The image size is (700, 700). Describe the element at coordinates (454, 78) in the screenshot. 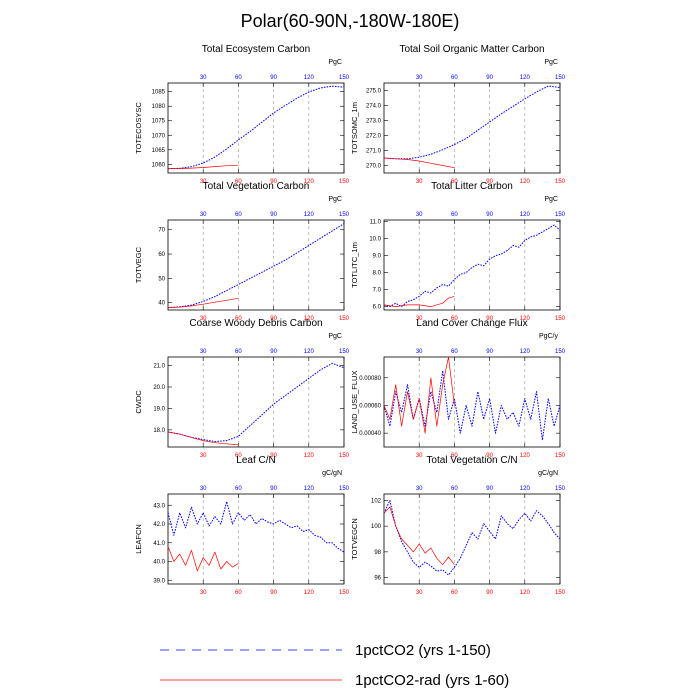

I see `top-tick-label-60-total-soil-organic-matter-carbon: 60` at that location.